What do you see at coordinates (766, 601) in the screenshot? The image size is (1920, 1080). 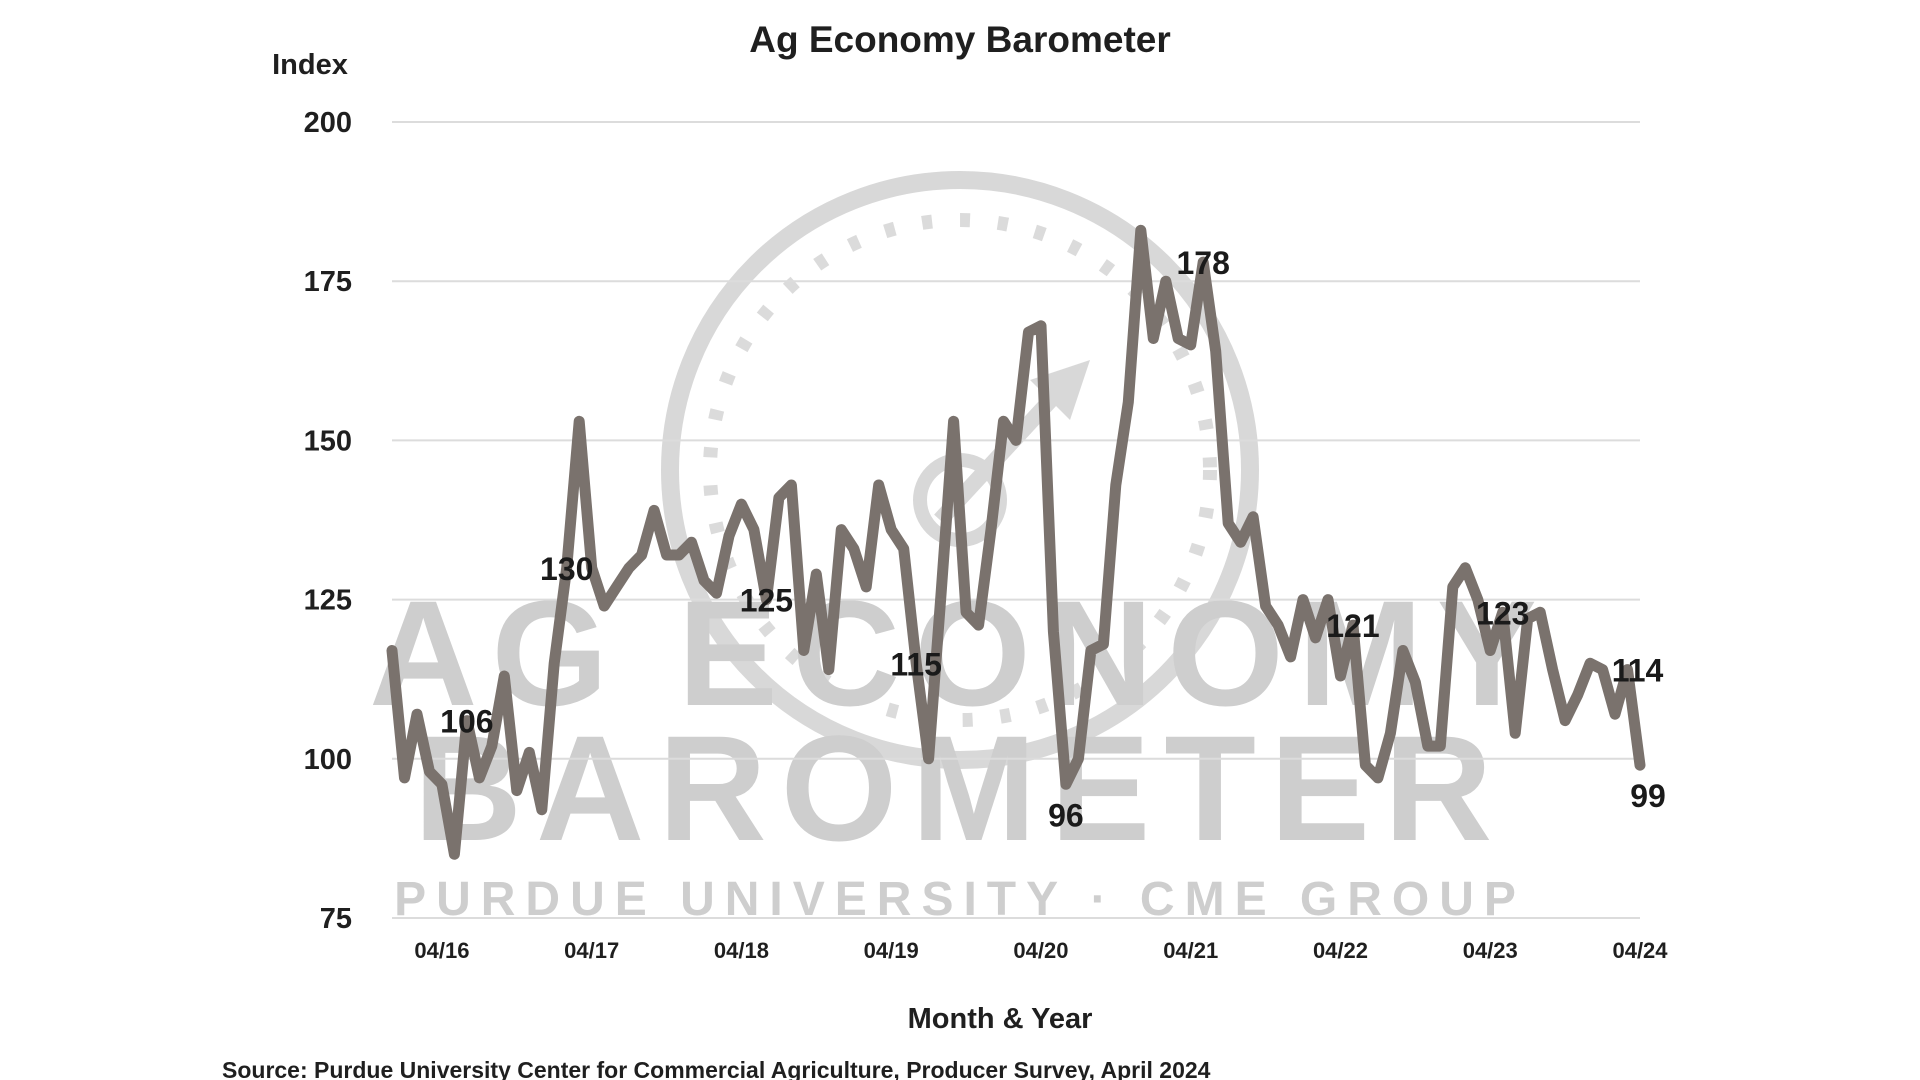 I see `data-label-125-30: 125` at bounding box center [766, 601].